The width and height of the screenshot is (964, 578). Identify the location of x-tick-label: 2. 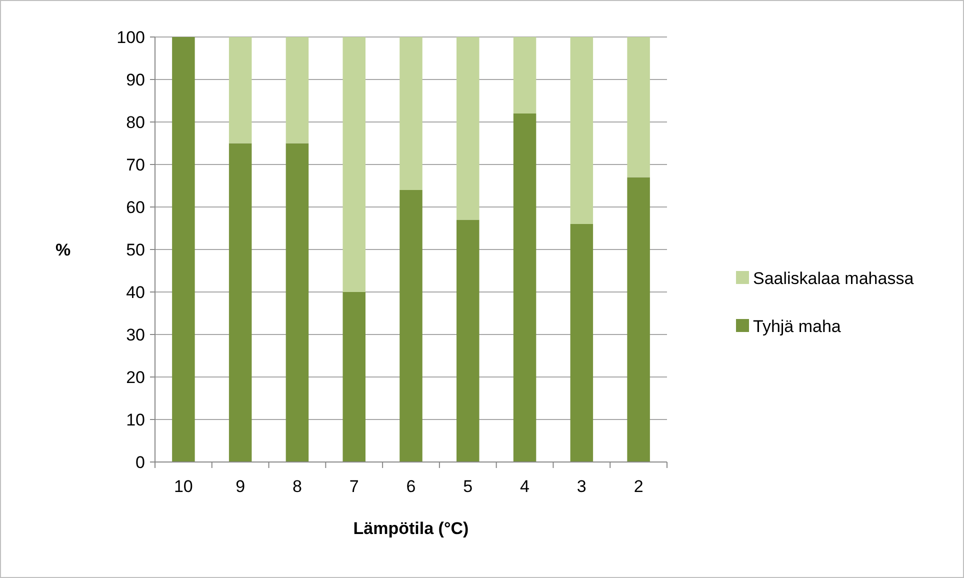
(639, 486).